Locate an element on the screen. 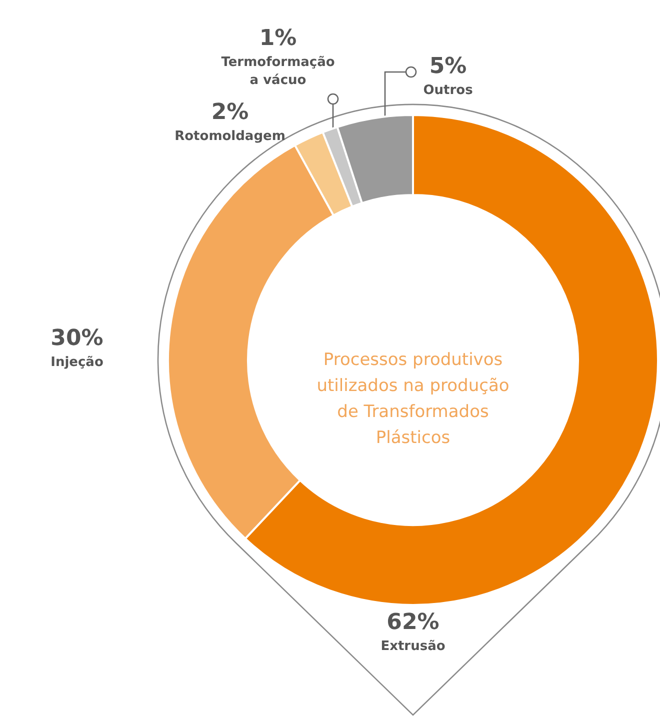 The height and width of the screenshot is (719, 660). data-label: 2% is located at coordinates (230, 112).